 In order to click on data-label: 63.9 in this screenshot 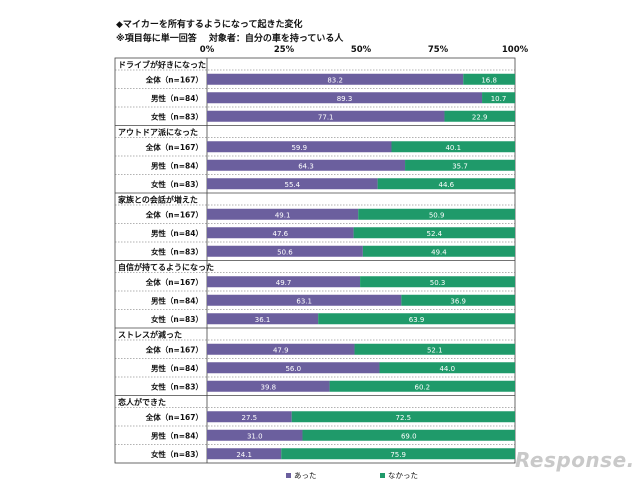, I will do `click(417, 320)`.